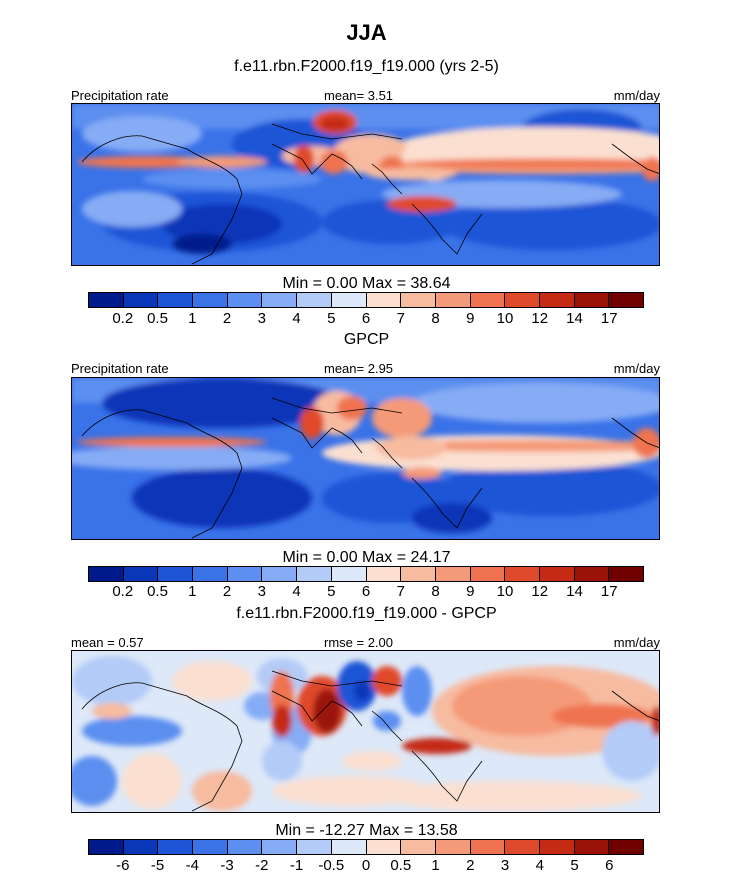 The width and height of the screenshot is (733, 883). I want to click on panel-obs-colorbar, so click(366, 574).